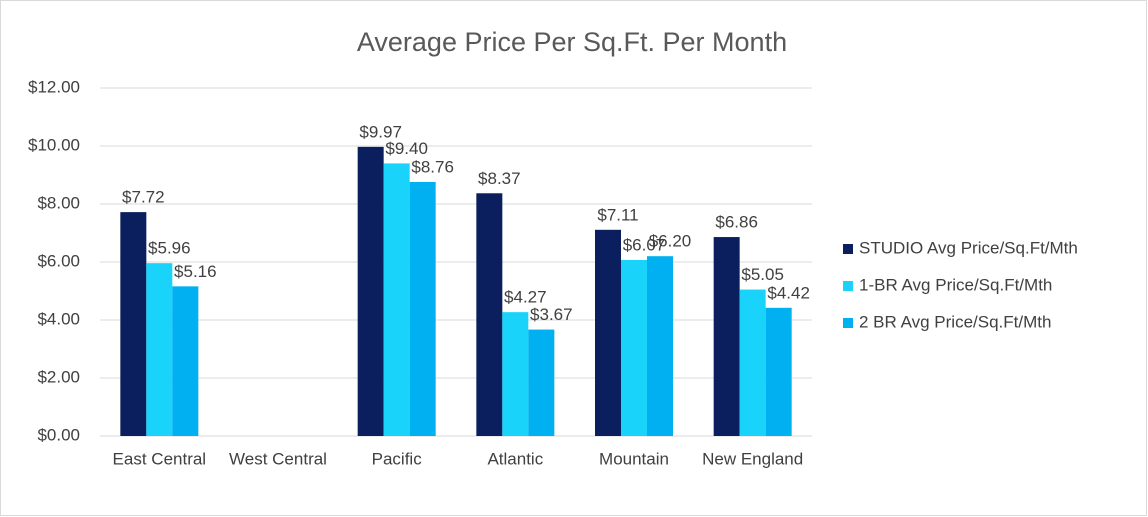  Describe the element at coordinates (968, 247) in the screenshot. I see `legend-label: STUDIO Avg Price/Sq.Ft/Mth` at that location.